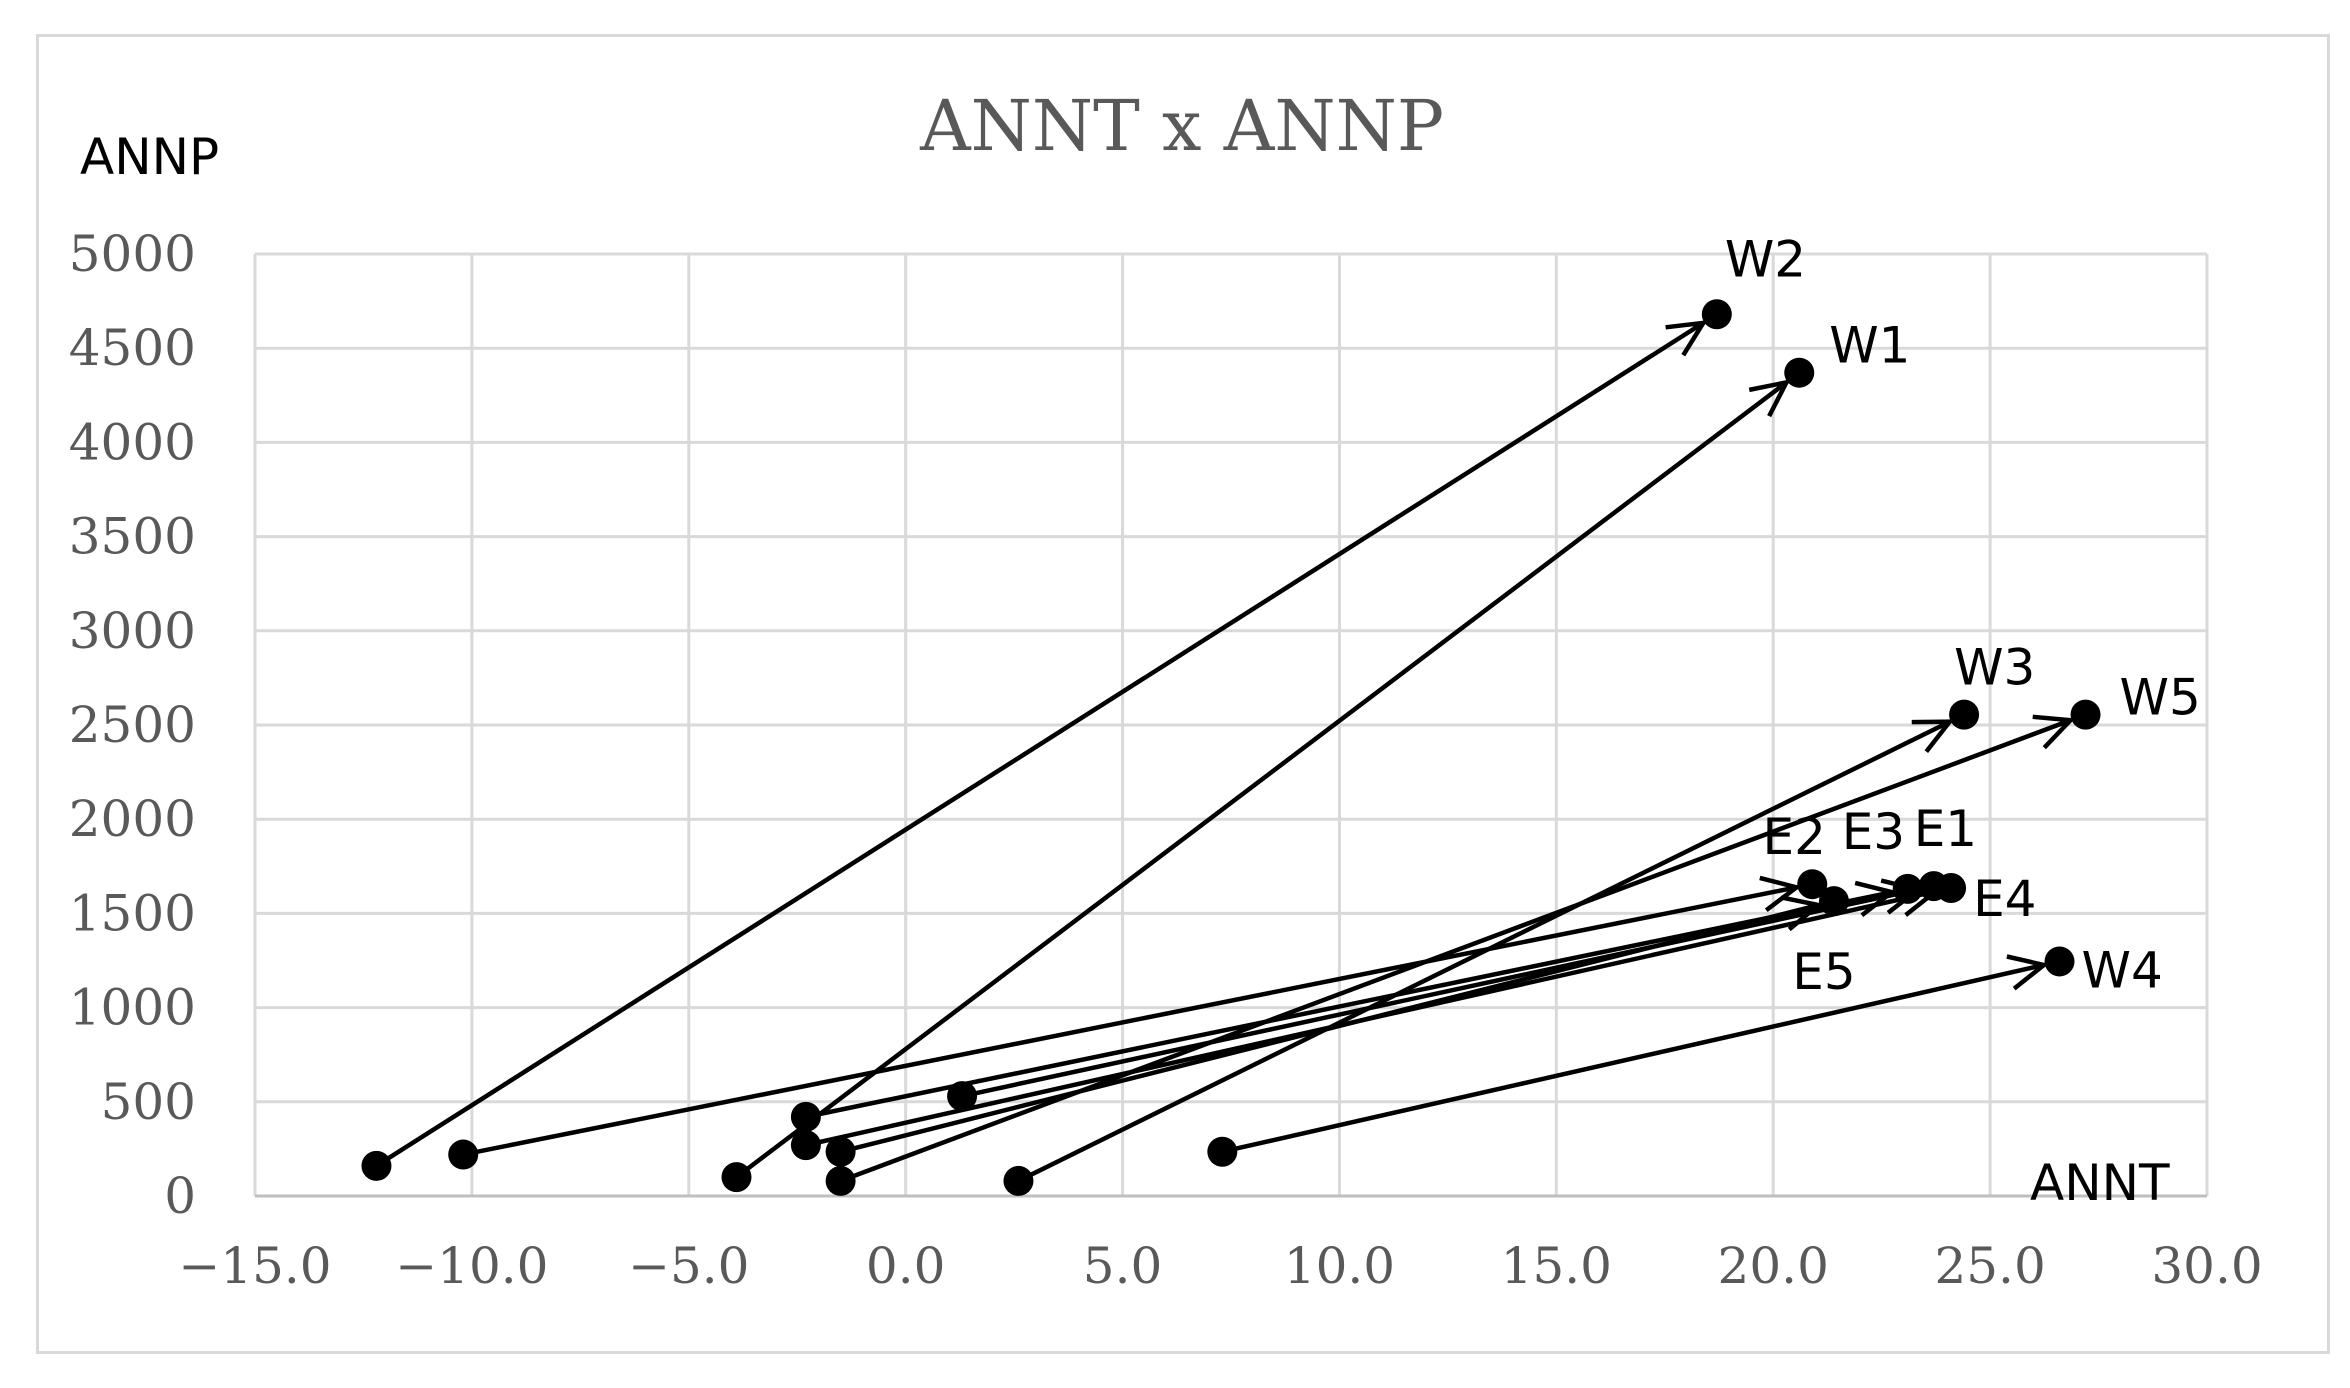 This screenshot has height=1388, width=2350. What do you see at coordinates (805, 1116) in the screenshot?
I see `start-point-e3` at bounding box center [805, 1116].